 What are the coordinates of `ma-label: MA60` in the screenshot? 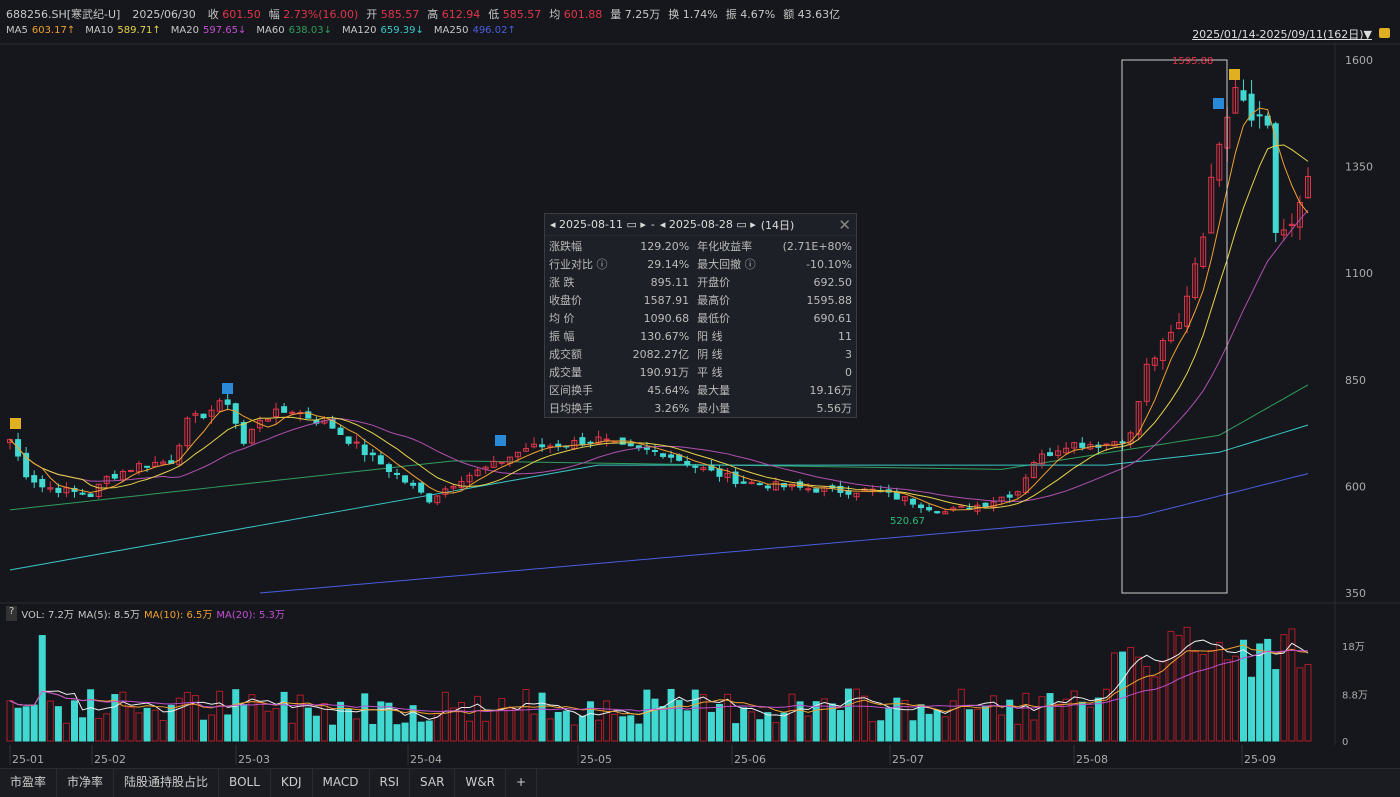 It's located at (270, 30).